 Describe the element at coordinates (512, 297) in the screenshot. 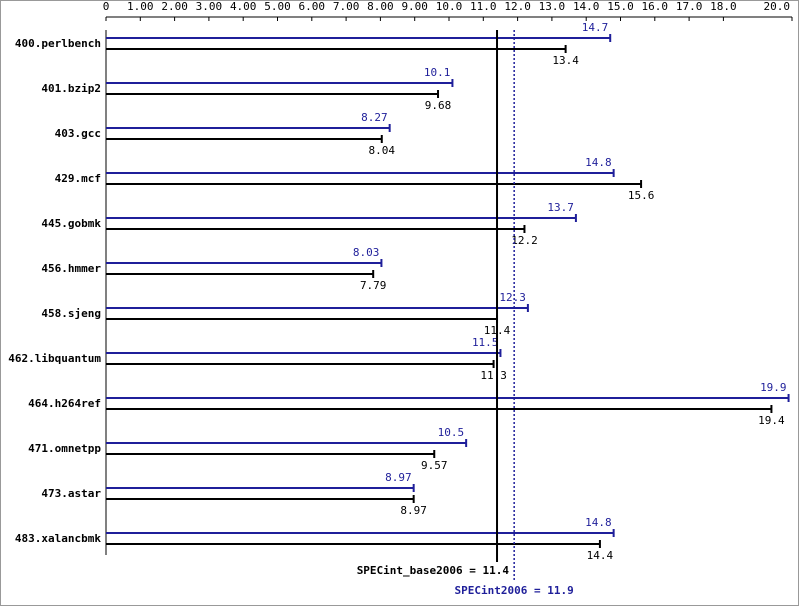

I see `value-label: 12.3` at that location.